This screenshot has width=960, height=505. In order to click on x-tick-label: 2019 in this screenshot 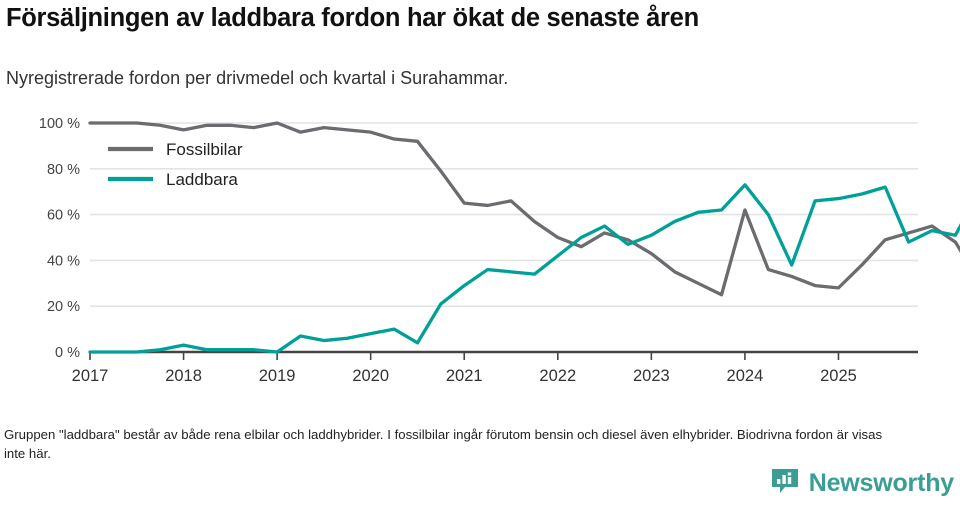, I will do `click(277, 376)`.